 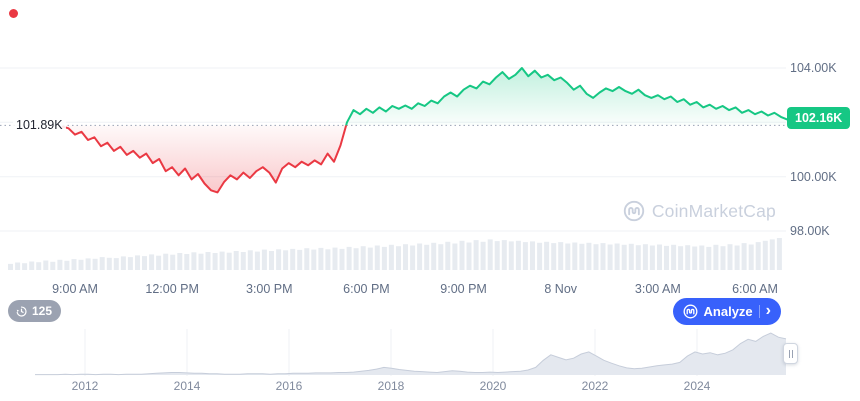 I want to click on history-clock-icon, so click(x=21, y=310).